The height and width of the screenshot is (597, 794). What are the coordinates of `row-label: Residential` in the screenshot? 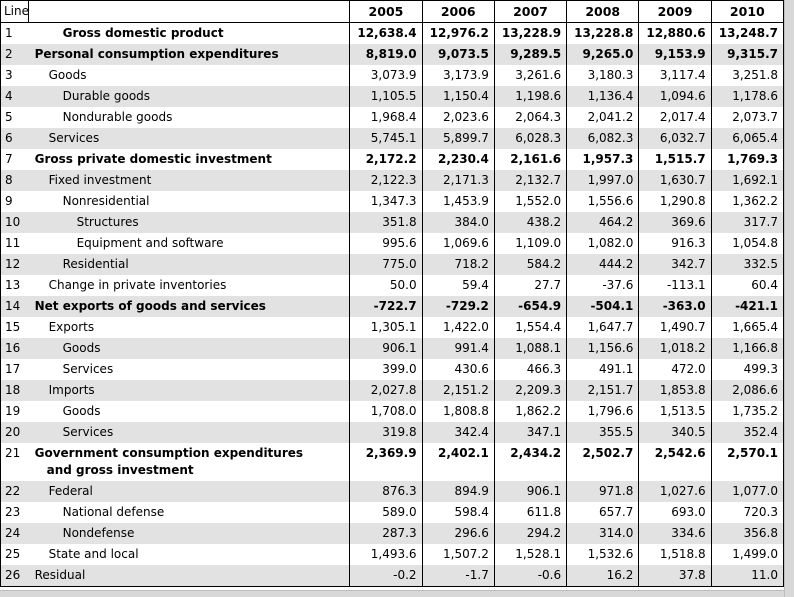 It's located at (95, 264).